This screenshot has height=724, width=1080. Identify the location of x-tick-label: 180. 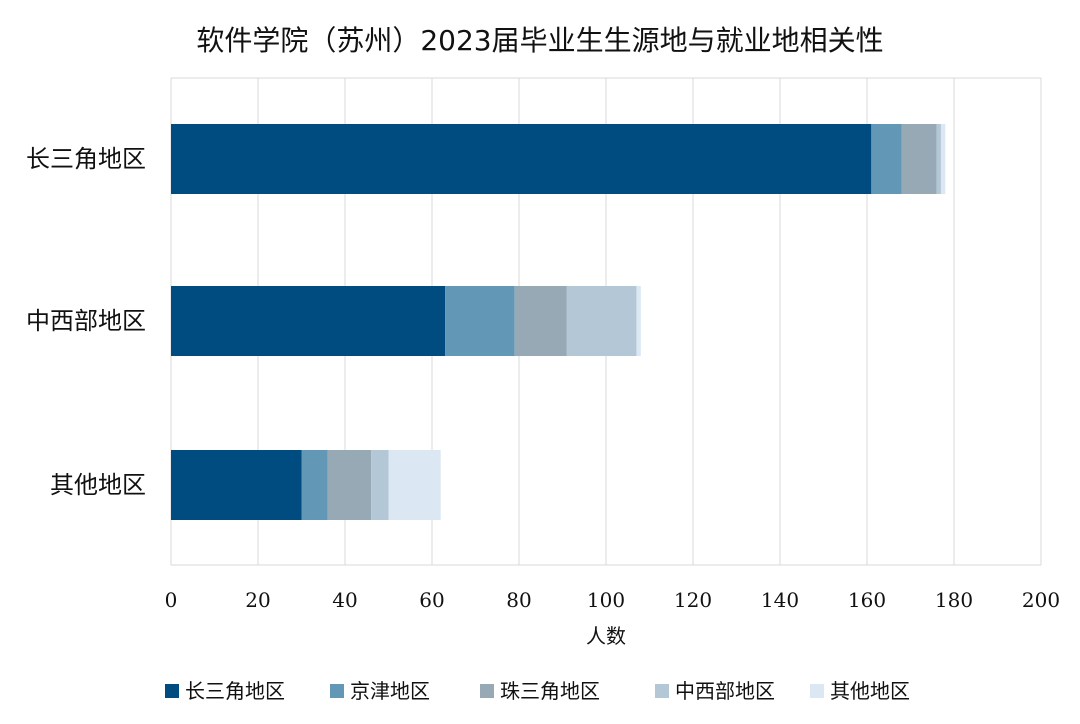
(954, 600).